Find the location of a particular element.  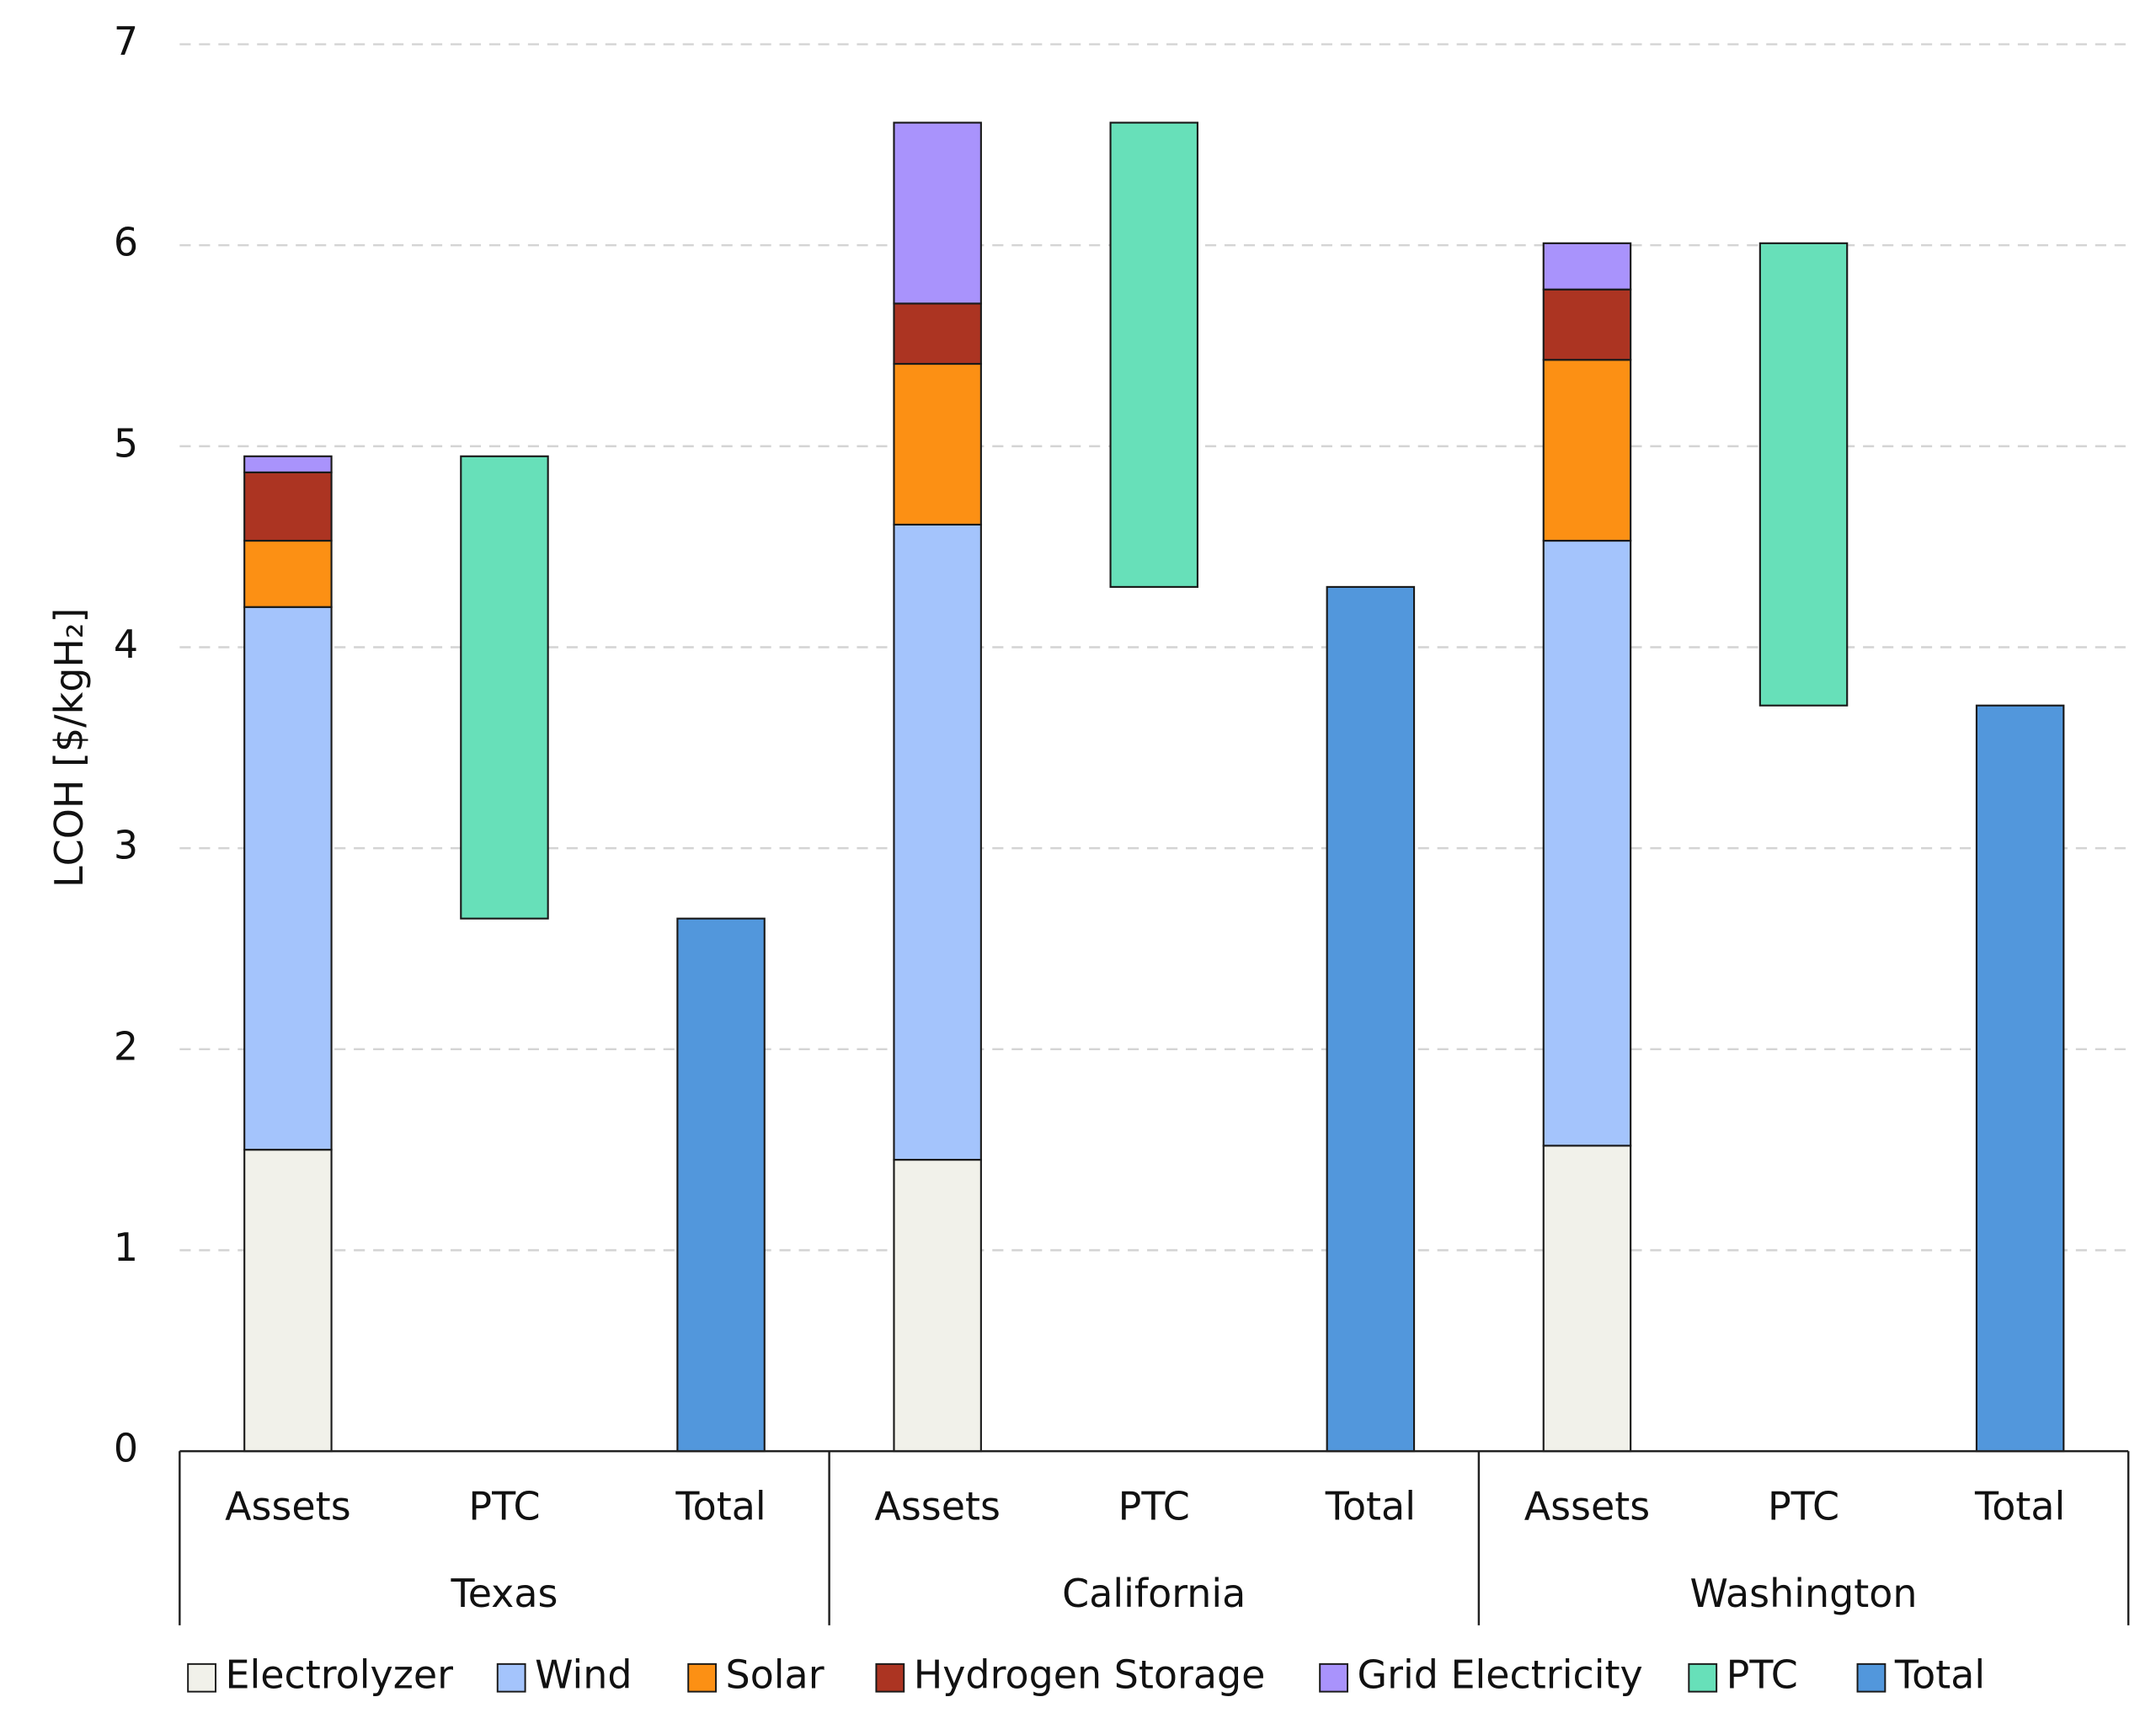

group-label: California is located at coordinates (1154, 1593).